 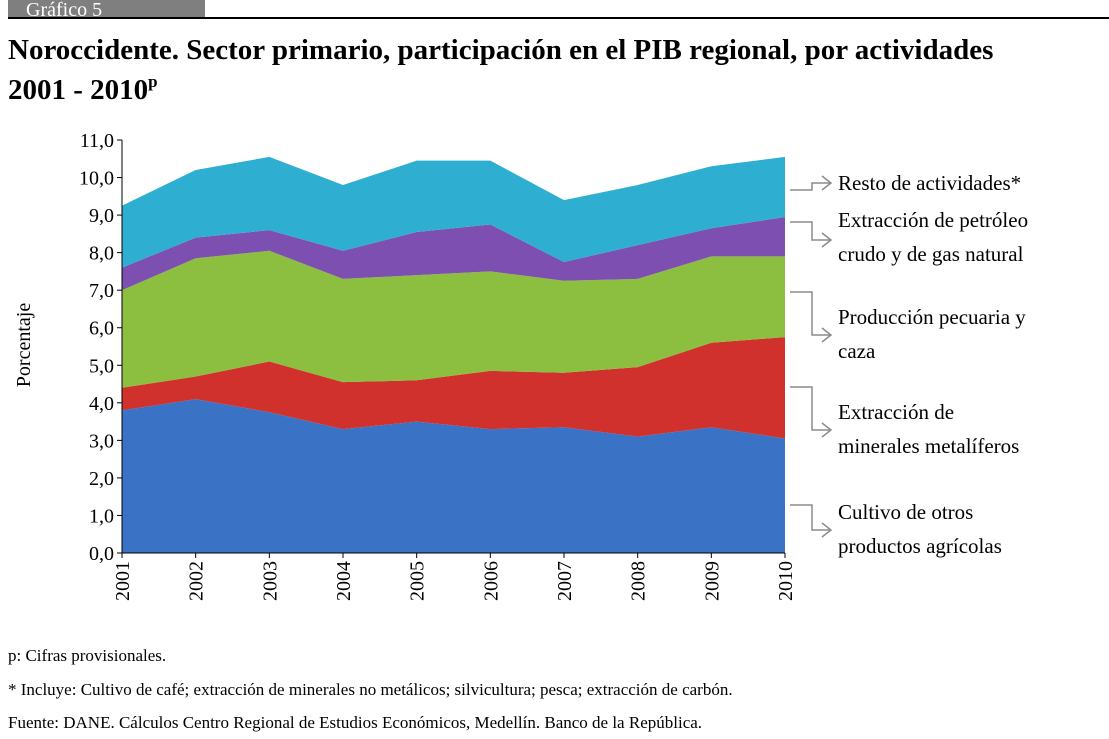 I want to click on y-tick-label: 6,0, so click(x=101, y=329).